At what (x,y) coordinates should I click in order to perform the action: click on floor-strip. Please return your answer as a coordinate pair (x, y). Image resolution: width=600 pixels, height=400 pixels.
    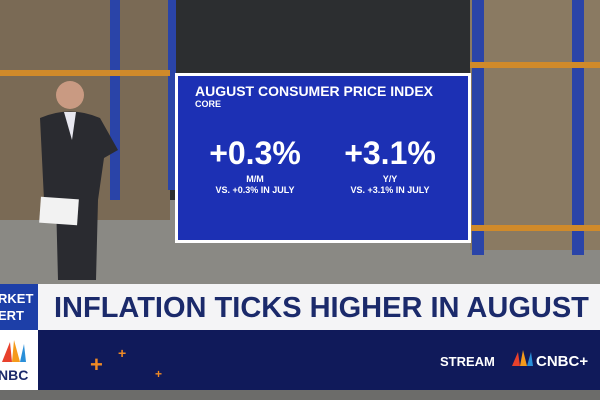
    Looking at the image, I should click on (300, 395).